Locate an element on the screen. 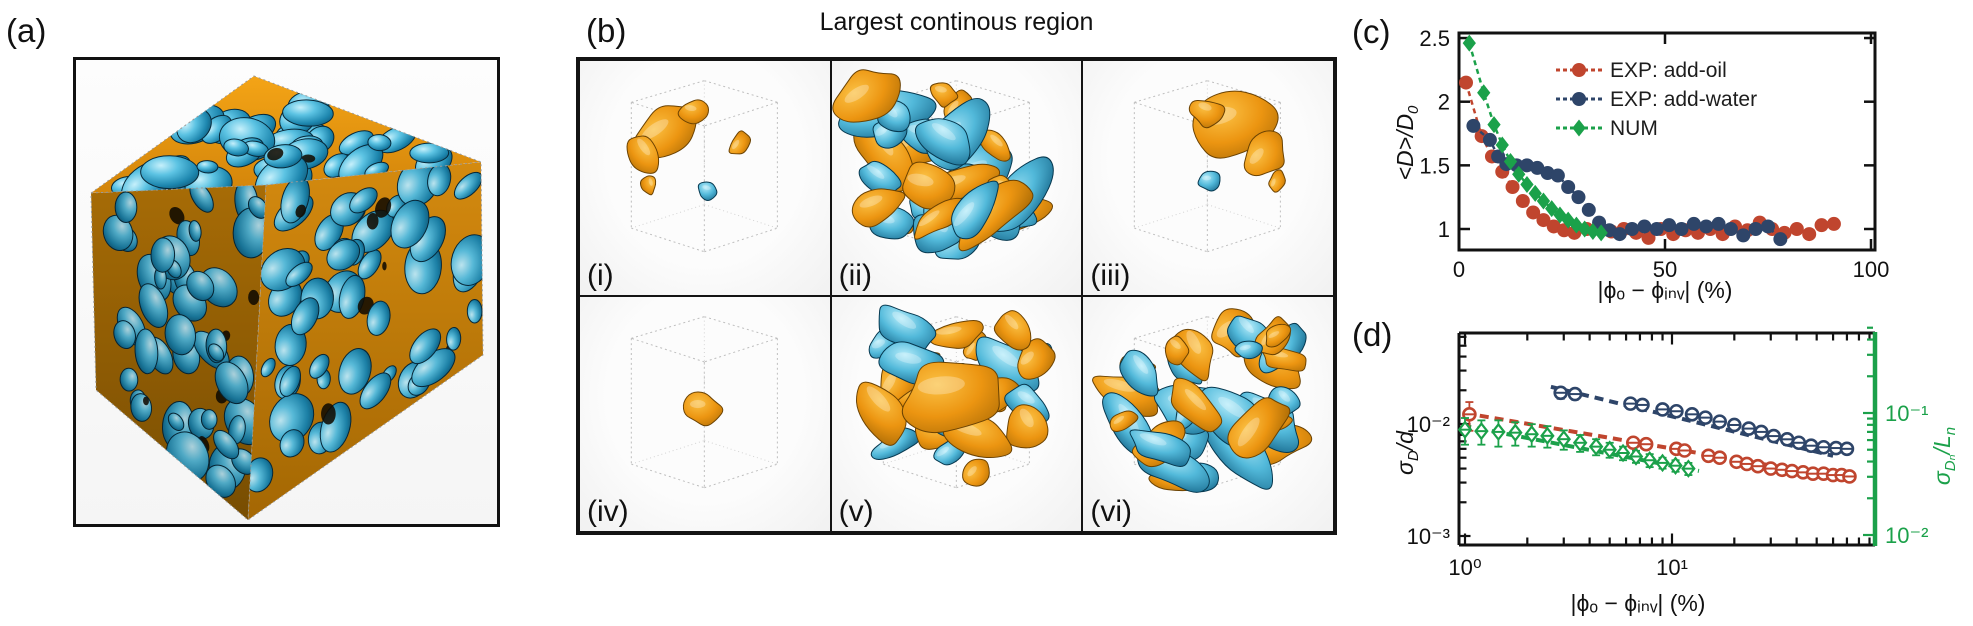 This screenshot has height=626, width=1973. chart-d-left-y-axis-label: σD/d is located at coordinates (1407, 453).